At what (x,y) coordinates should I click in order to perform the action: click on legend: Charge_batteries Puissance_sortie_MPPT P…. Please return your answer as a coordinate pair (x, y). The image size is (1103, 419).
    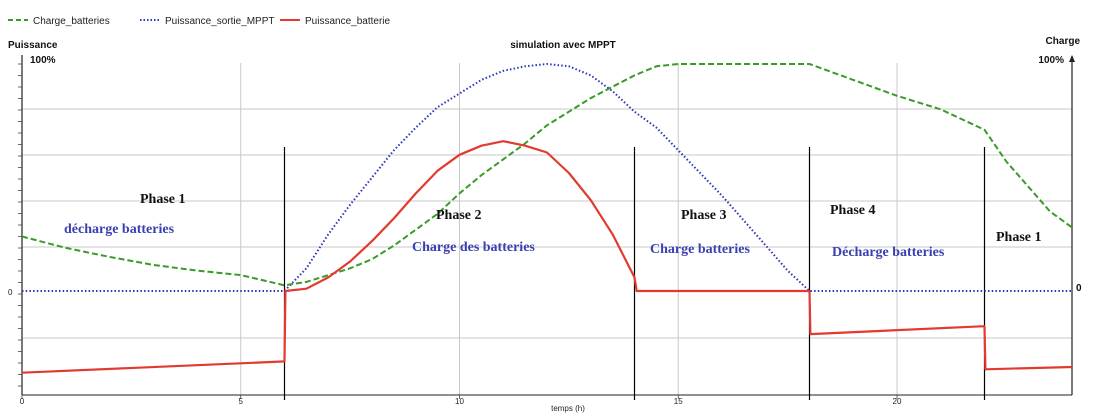
    Looking at the image, I should click on (199, 21).